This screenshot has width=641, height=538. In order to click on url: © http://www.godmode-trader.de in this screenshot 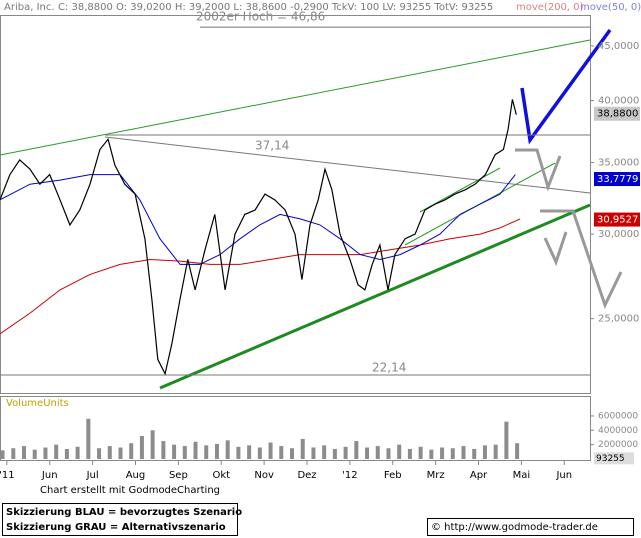, I will do `click(514, 527)`.